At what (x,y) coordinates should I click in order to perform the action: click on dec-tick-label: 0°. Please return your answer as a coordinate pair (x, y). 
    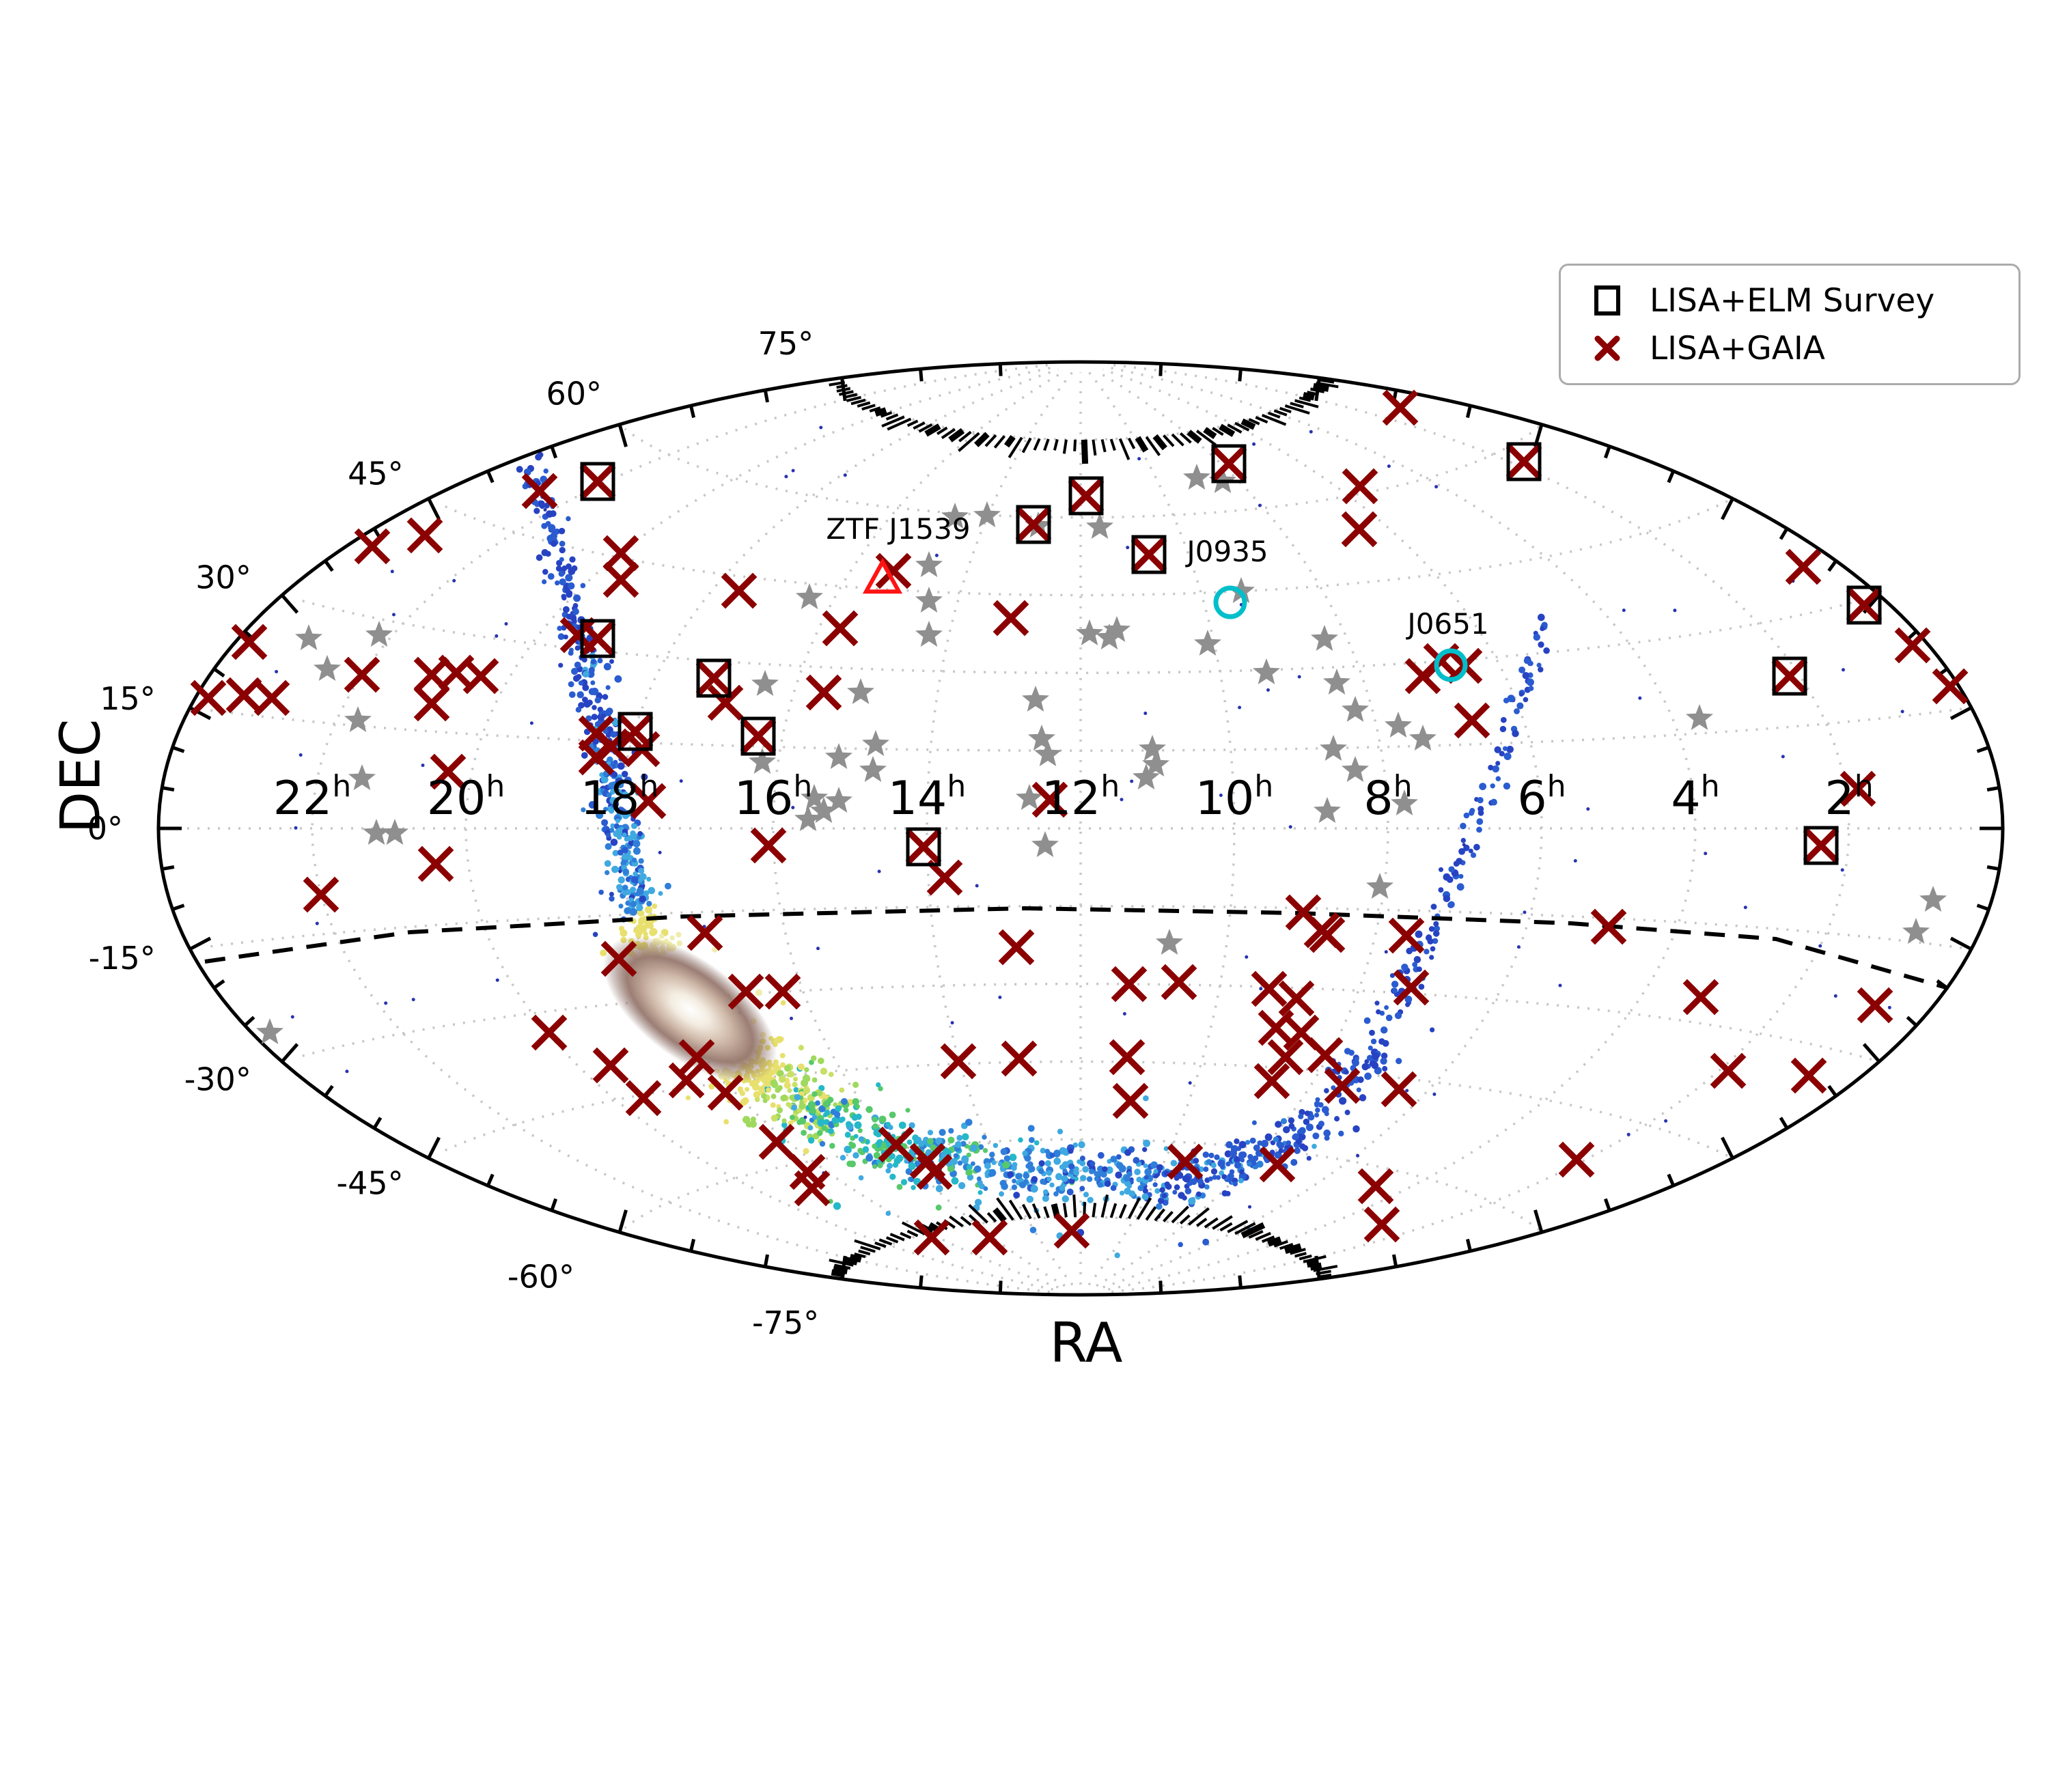
    Looking at the image, I should click on (105, 828).